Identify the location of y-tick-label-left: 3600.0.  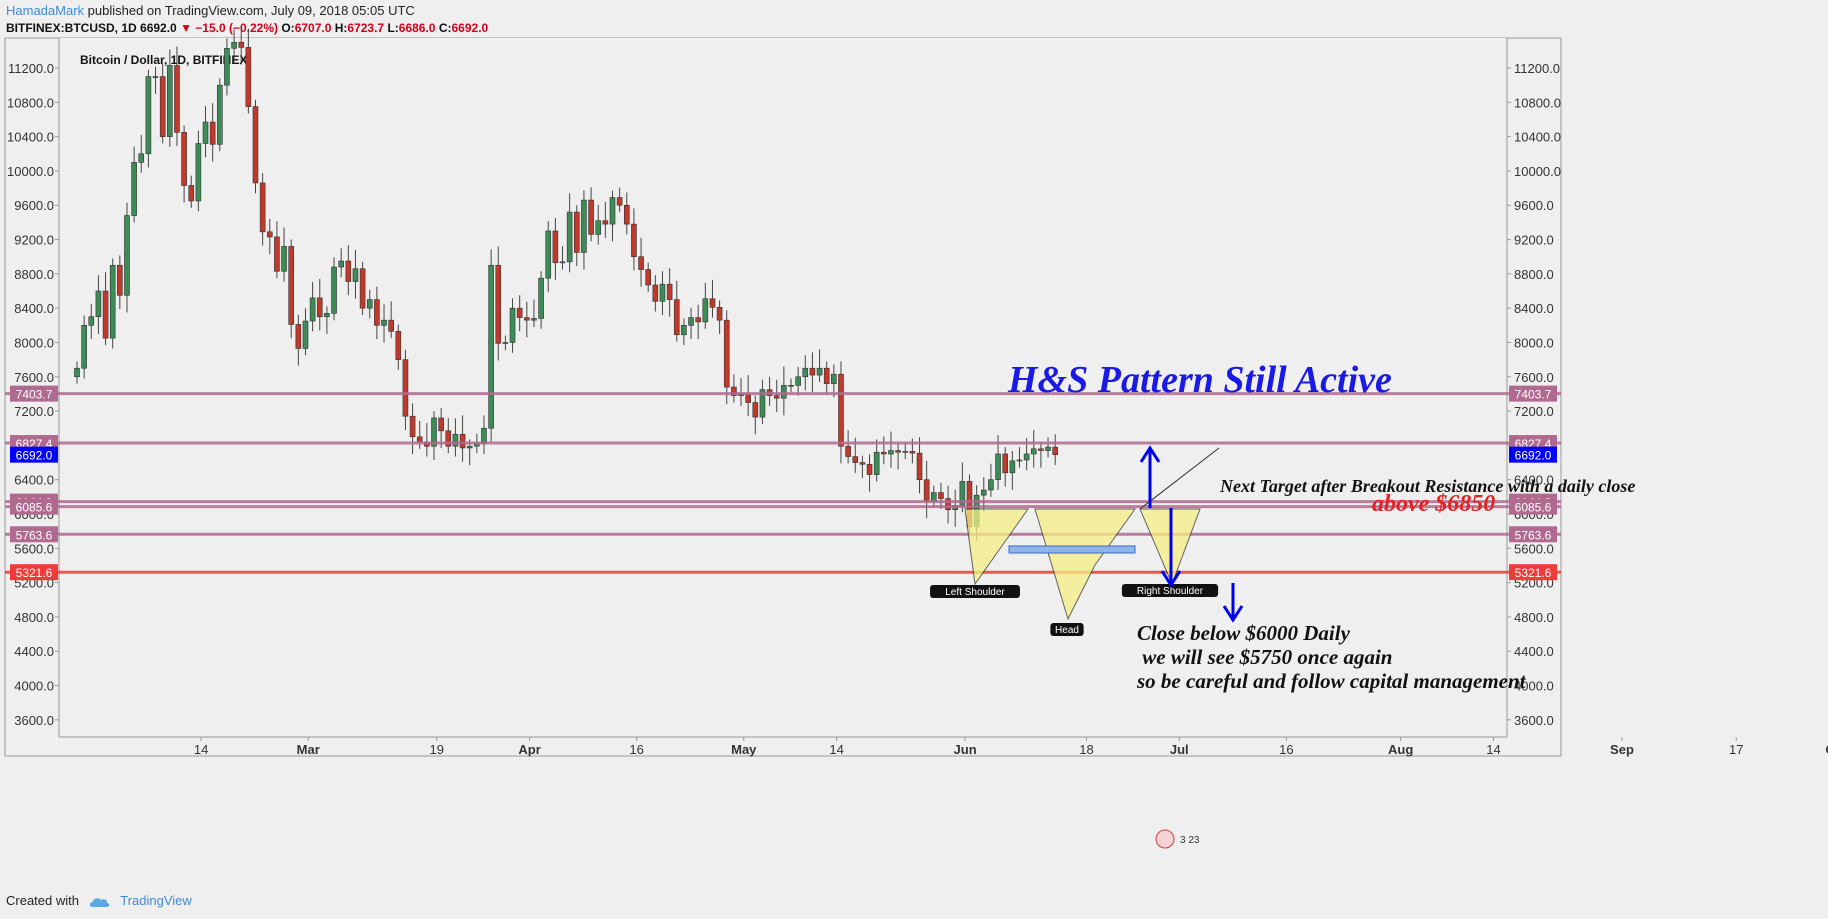
(34, 720).